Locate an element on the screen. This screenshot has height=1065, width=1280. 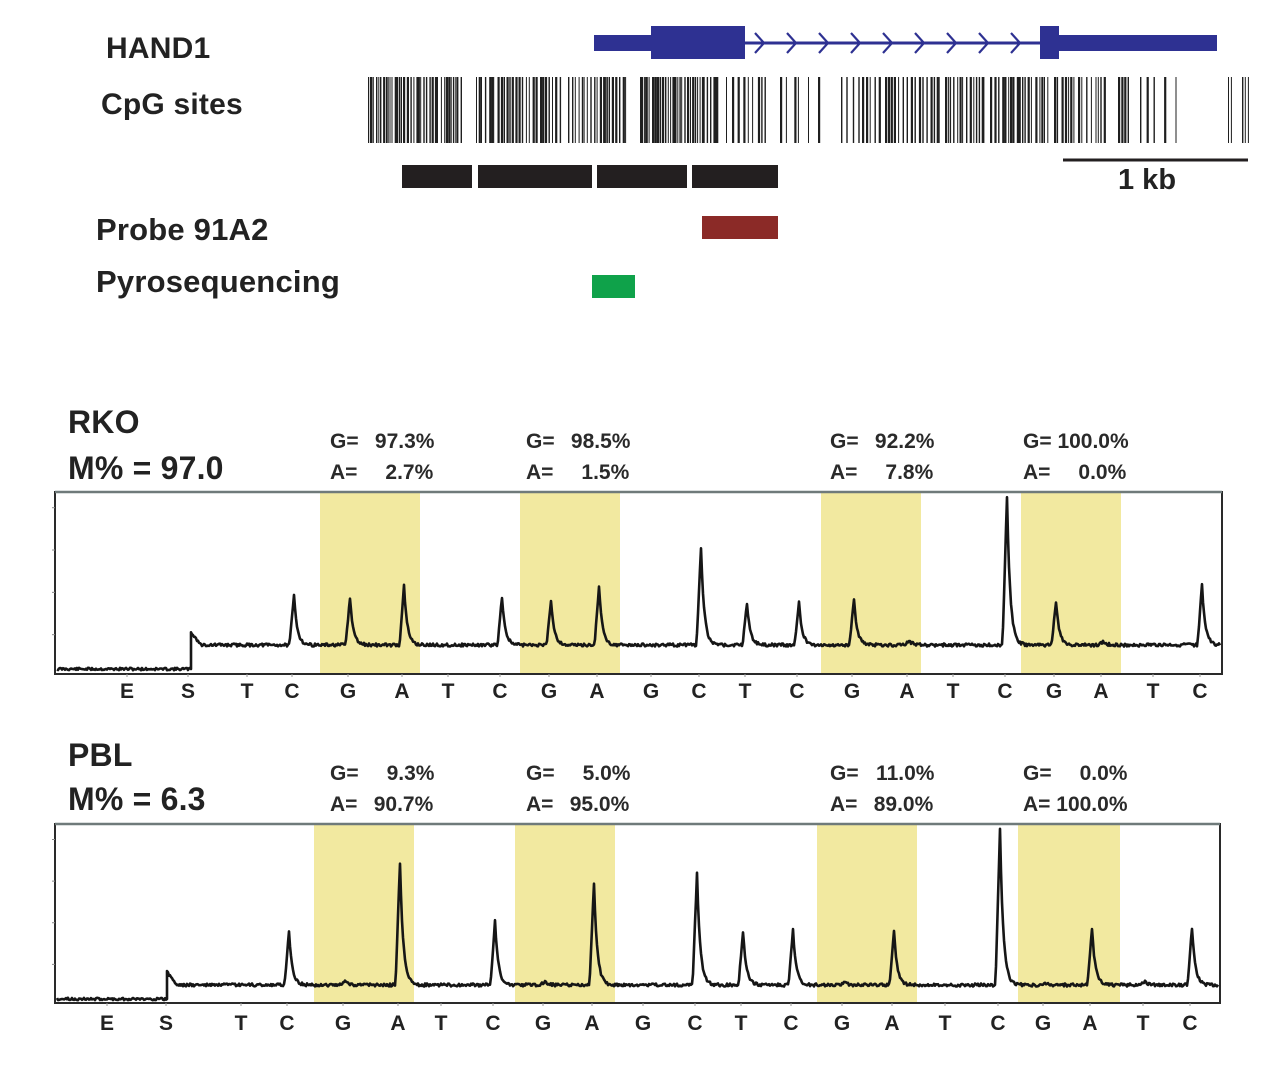
g-value: 5.0% is located at coordinates (606, 773).